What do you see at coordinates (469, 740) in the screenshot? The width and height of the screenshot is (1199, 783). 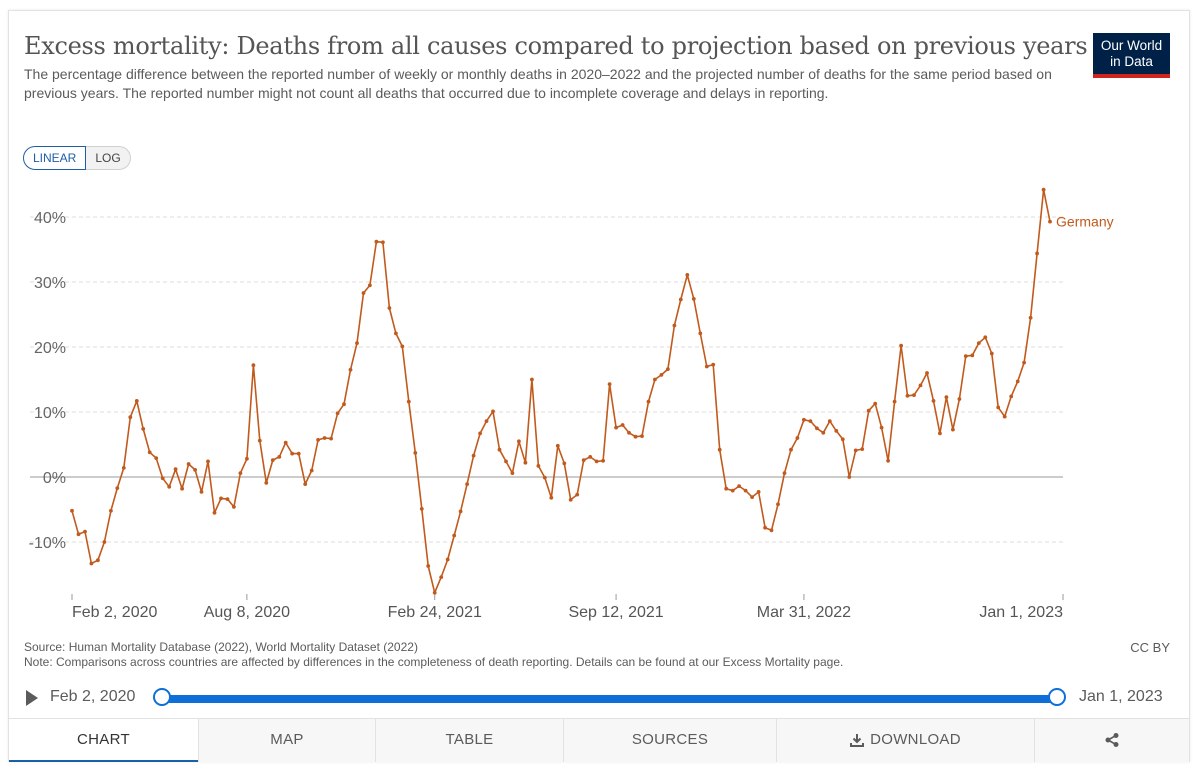 I see `tab-table: TABLE` at bounding box center [469, 740].